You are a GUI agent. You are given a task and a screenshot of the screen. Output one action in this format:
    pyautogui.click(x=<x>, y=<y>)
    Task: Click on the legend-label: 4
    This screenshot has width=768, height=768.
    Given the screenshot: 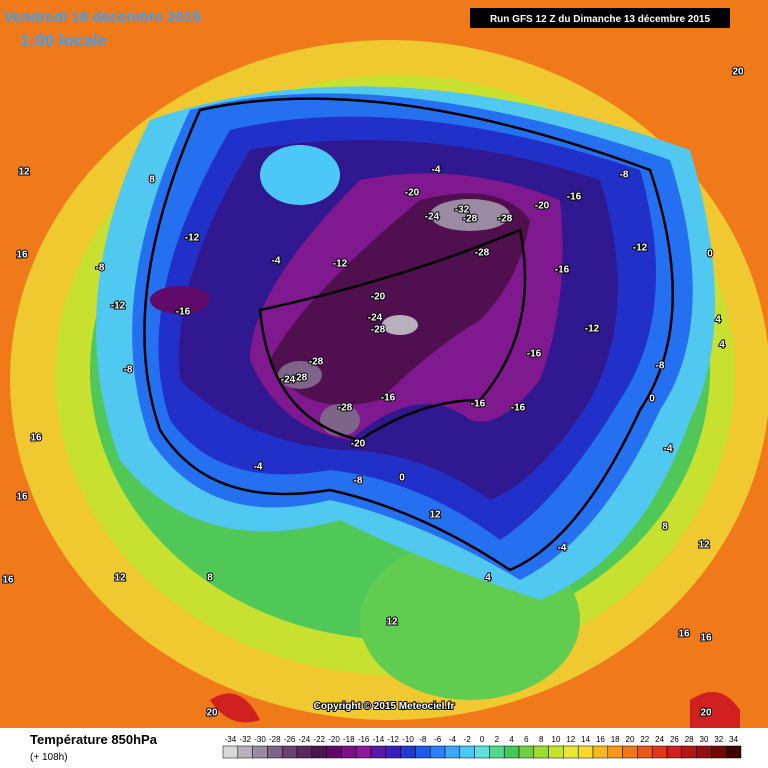 What is the action you would take?
    pyautogui.click(x=511, y=739)
    